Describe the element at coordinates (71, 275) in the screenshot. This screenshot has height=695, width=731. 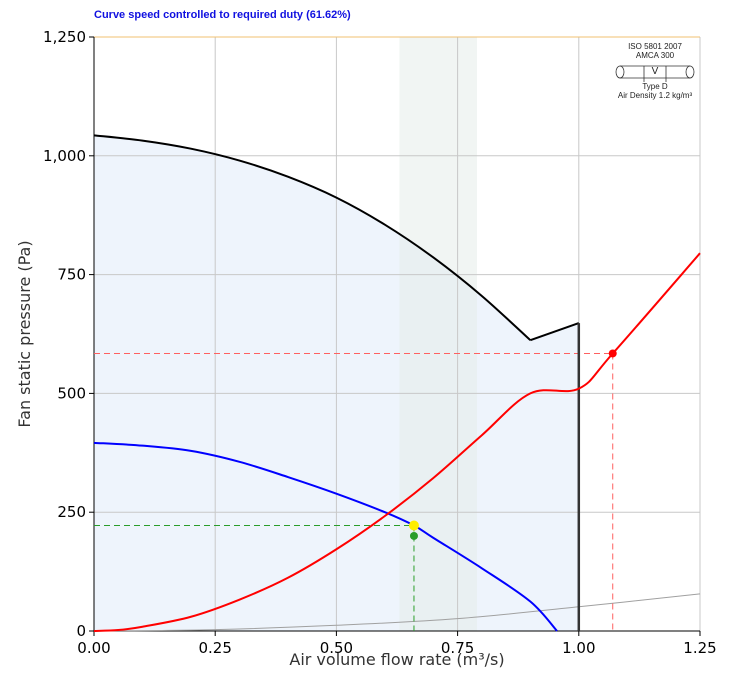
I see `y-tick-label: 750` at that location.